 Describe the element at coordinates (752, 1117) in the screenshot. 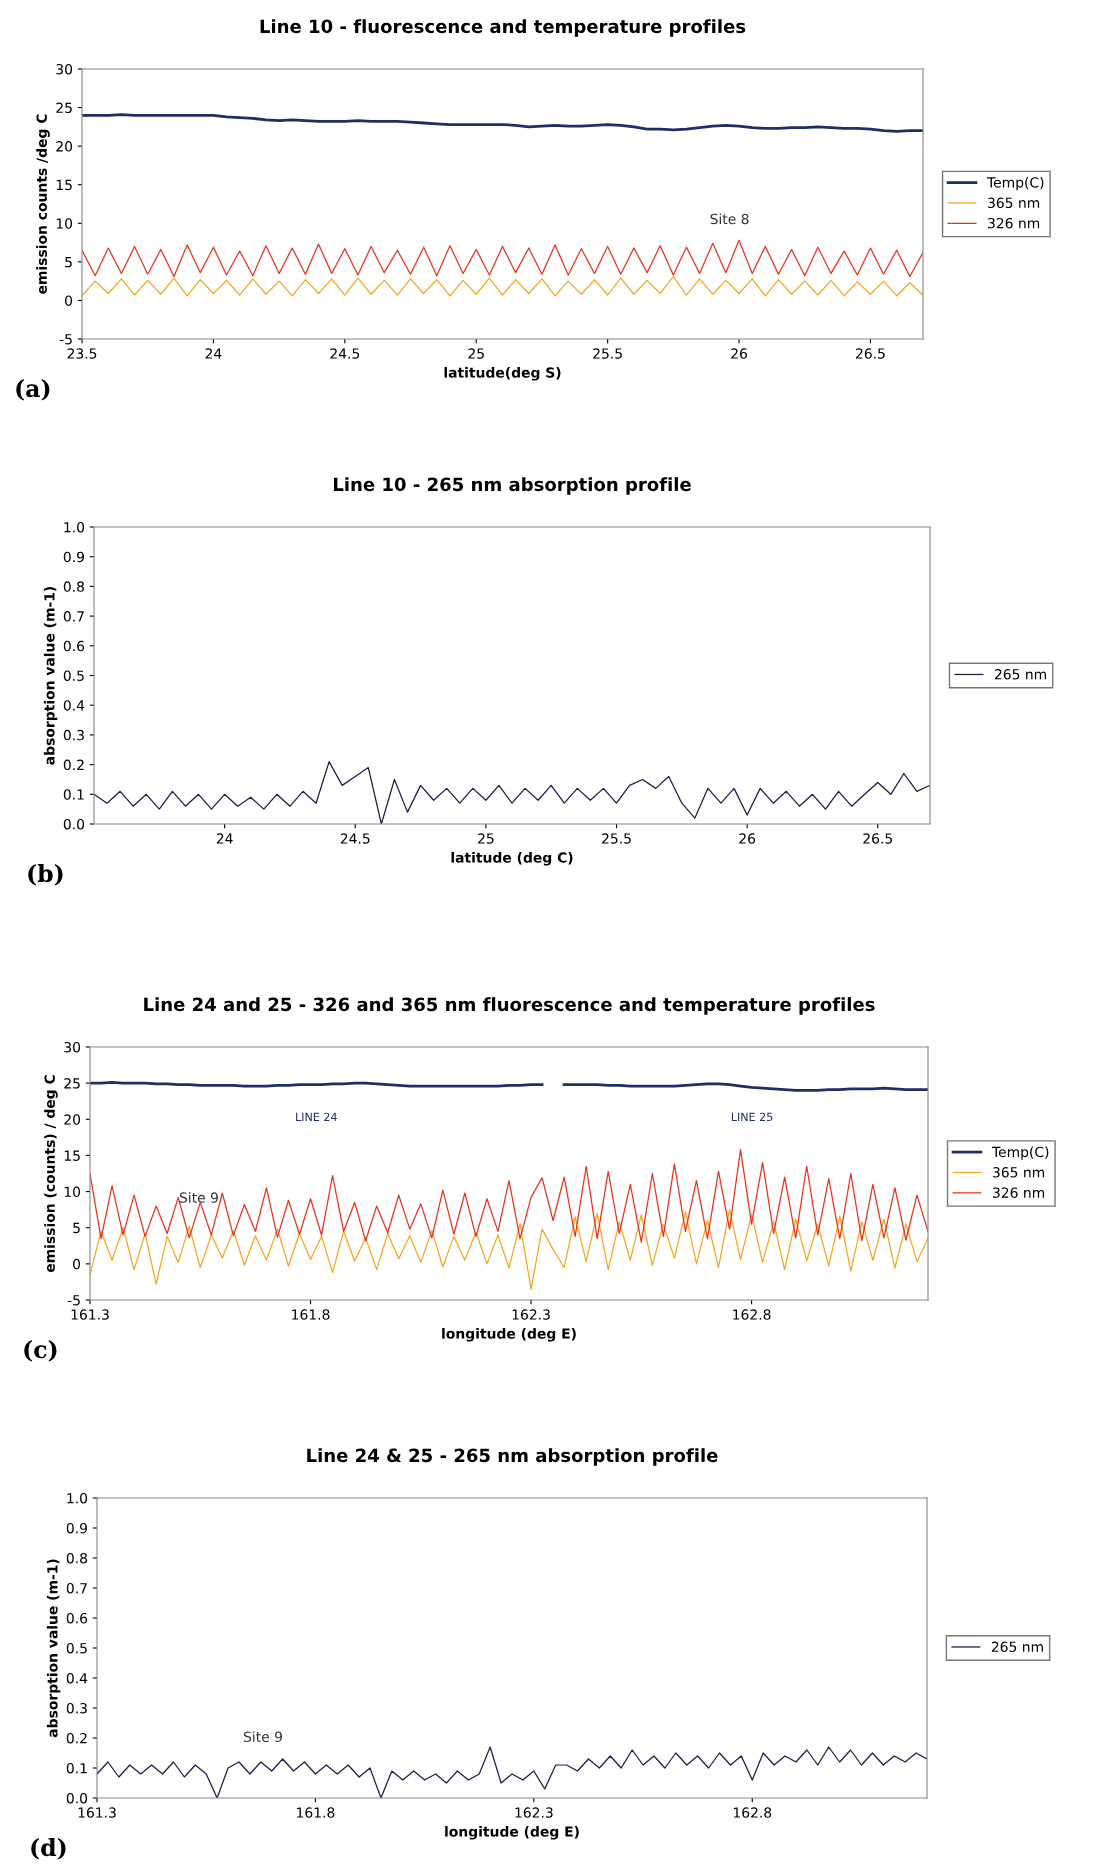

I see `annotation: LINE 25` at that location.